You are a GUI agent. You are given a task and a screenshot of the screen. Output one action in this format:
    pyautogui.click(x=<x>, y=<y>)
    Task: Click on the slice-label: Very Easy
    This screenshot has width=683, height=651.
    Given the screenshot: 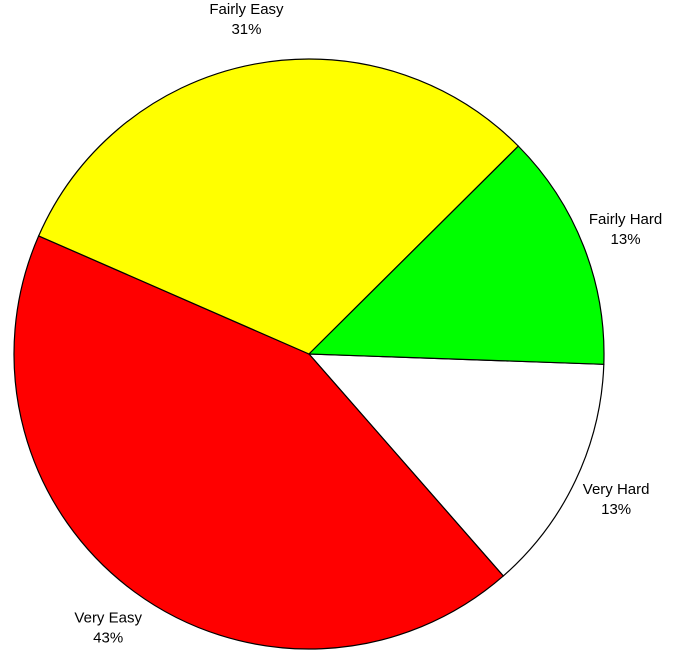 What is the action you would take?
    pyautogui.click(x=108, y=617)
    